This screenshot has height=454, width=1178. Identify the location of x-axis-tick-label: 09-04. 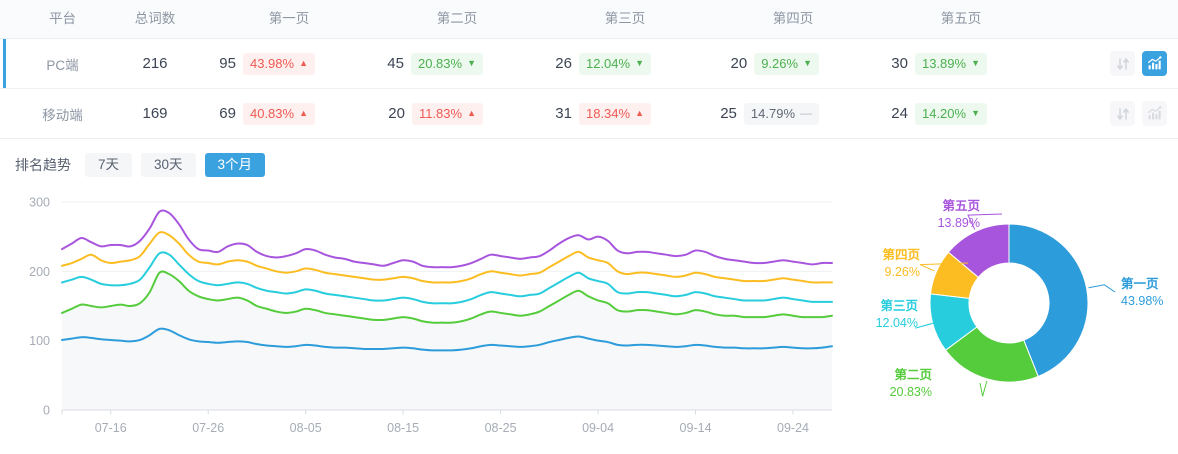
(598, 428).